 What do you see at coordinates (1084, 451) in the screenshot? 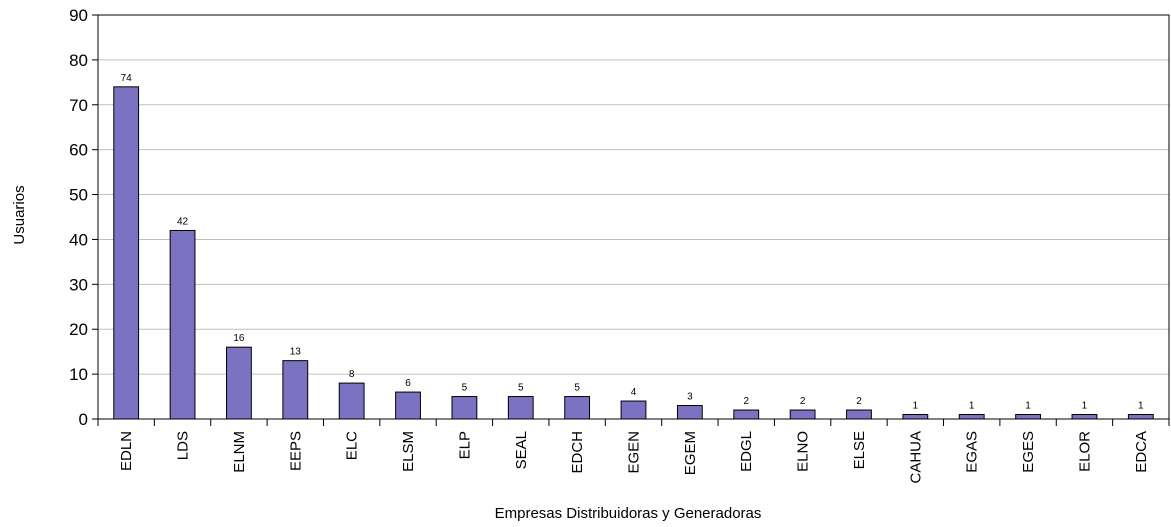
I see `x-category-label: ELOR` at bounding box center [1084, 451].